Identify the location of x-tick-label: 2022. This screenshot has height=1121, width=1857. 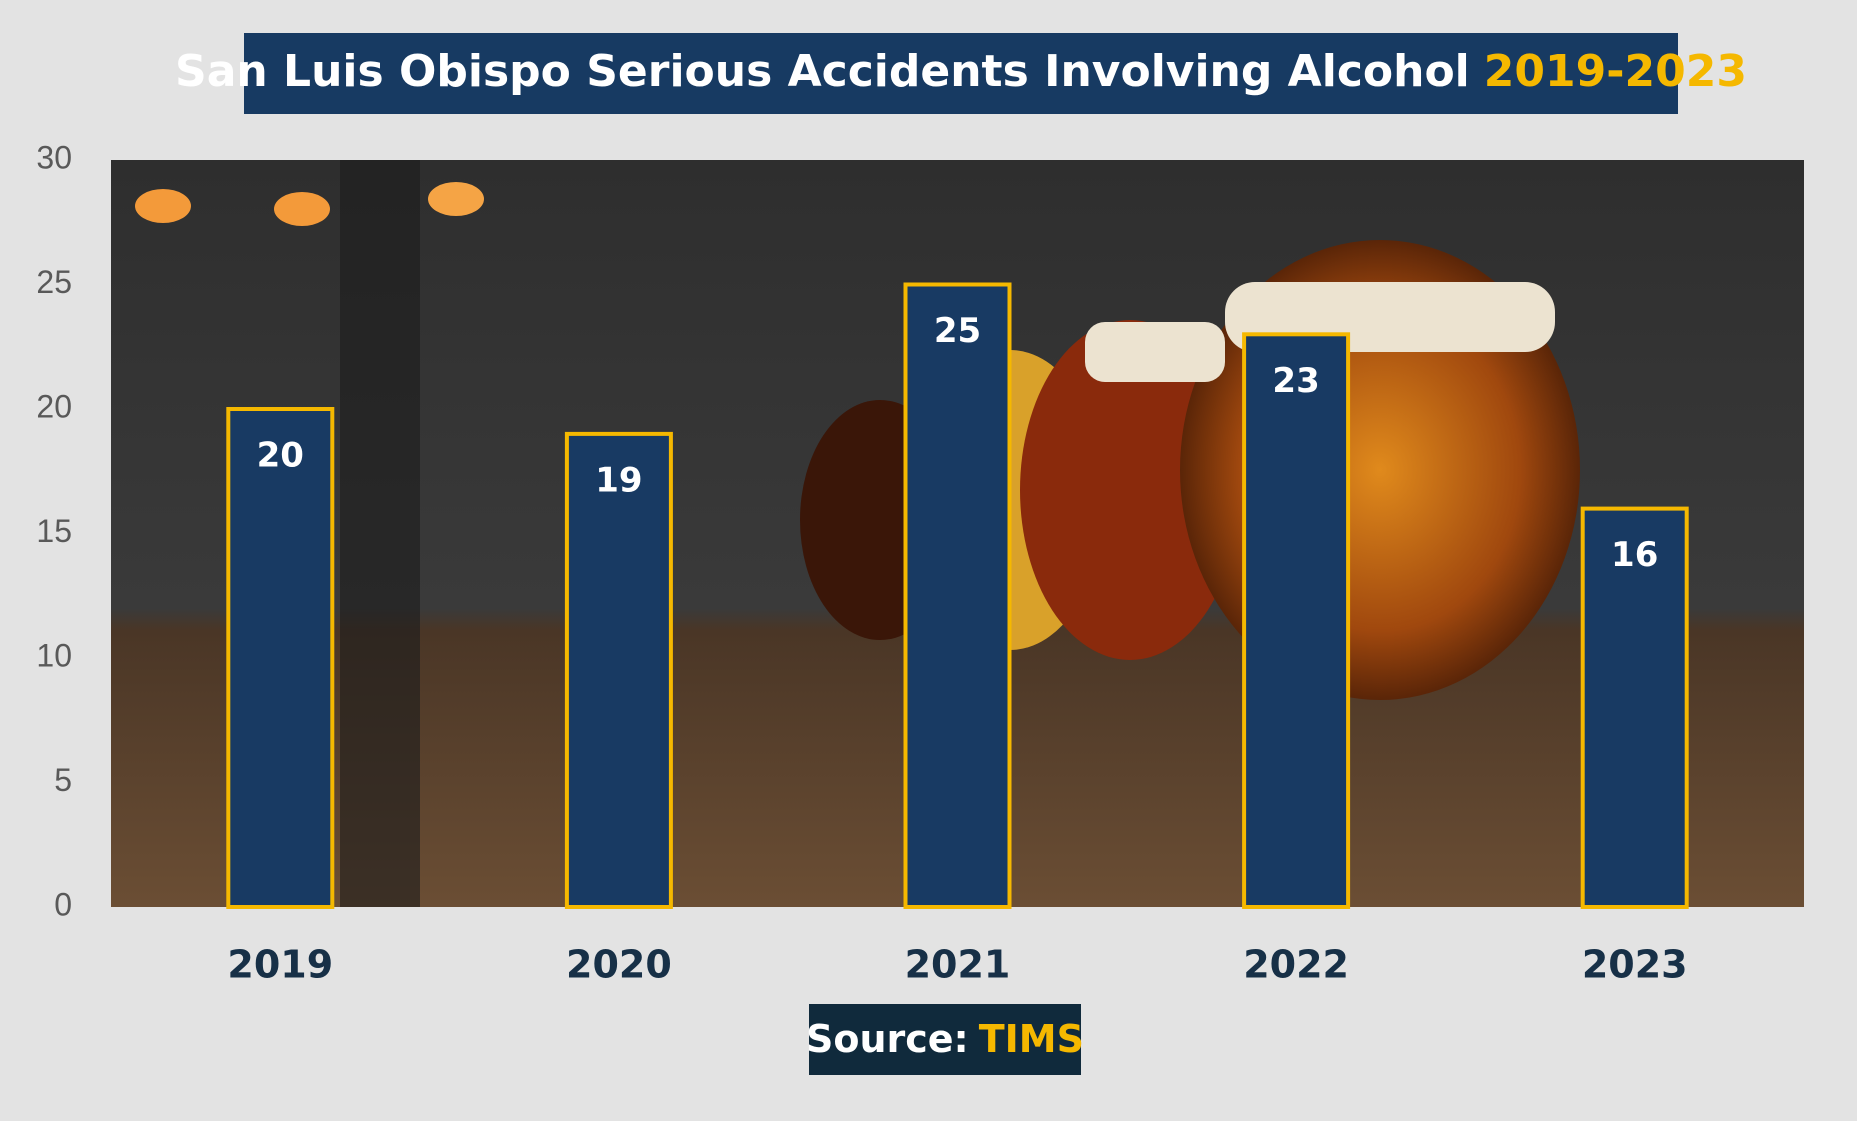
(1296, 965).